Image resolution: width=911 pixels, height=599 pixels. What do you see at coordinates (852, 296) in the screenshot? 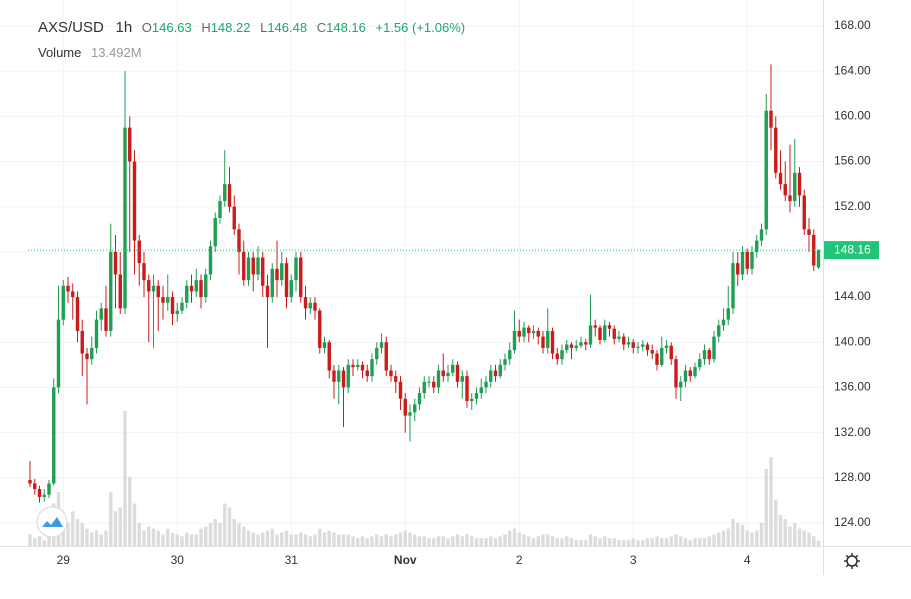
I see `y-tick-label: 144.00` at bounding box center [852, 296].